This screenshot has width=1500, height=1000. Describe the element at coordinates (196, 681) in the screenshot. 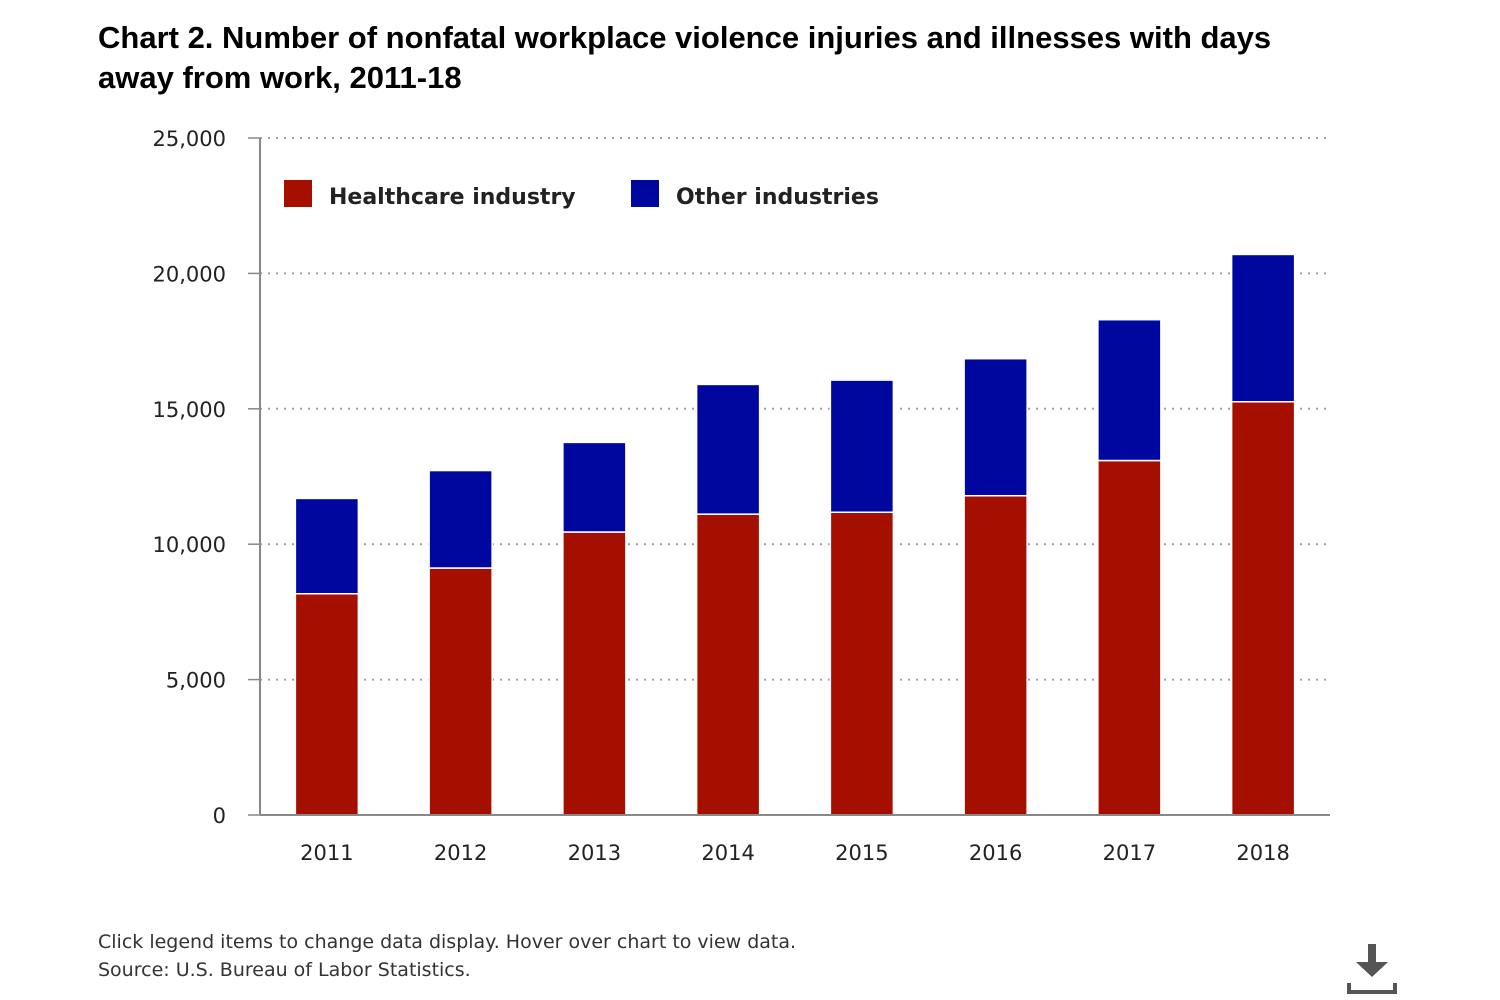

I see `y-tick-label: 5,000` at that location.